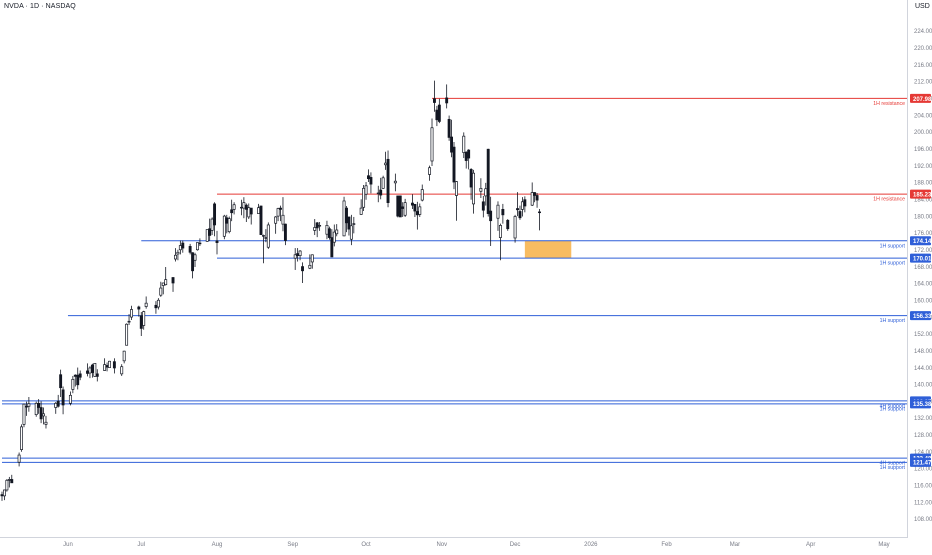 This screenshot has height=555, width=932. What do you see at coordinates (591, 545) in the screenshot?
I see `time-axis-tick-label: 2026` at bounding box center [591, 545].